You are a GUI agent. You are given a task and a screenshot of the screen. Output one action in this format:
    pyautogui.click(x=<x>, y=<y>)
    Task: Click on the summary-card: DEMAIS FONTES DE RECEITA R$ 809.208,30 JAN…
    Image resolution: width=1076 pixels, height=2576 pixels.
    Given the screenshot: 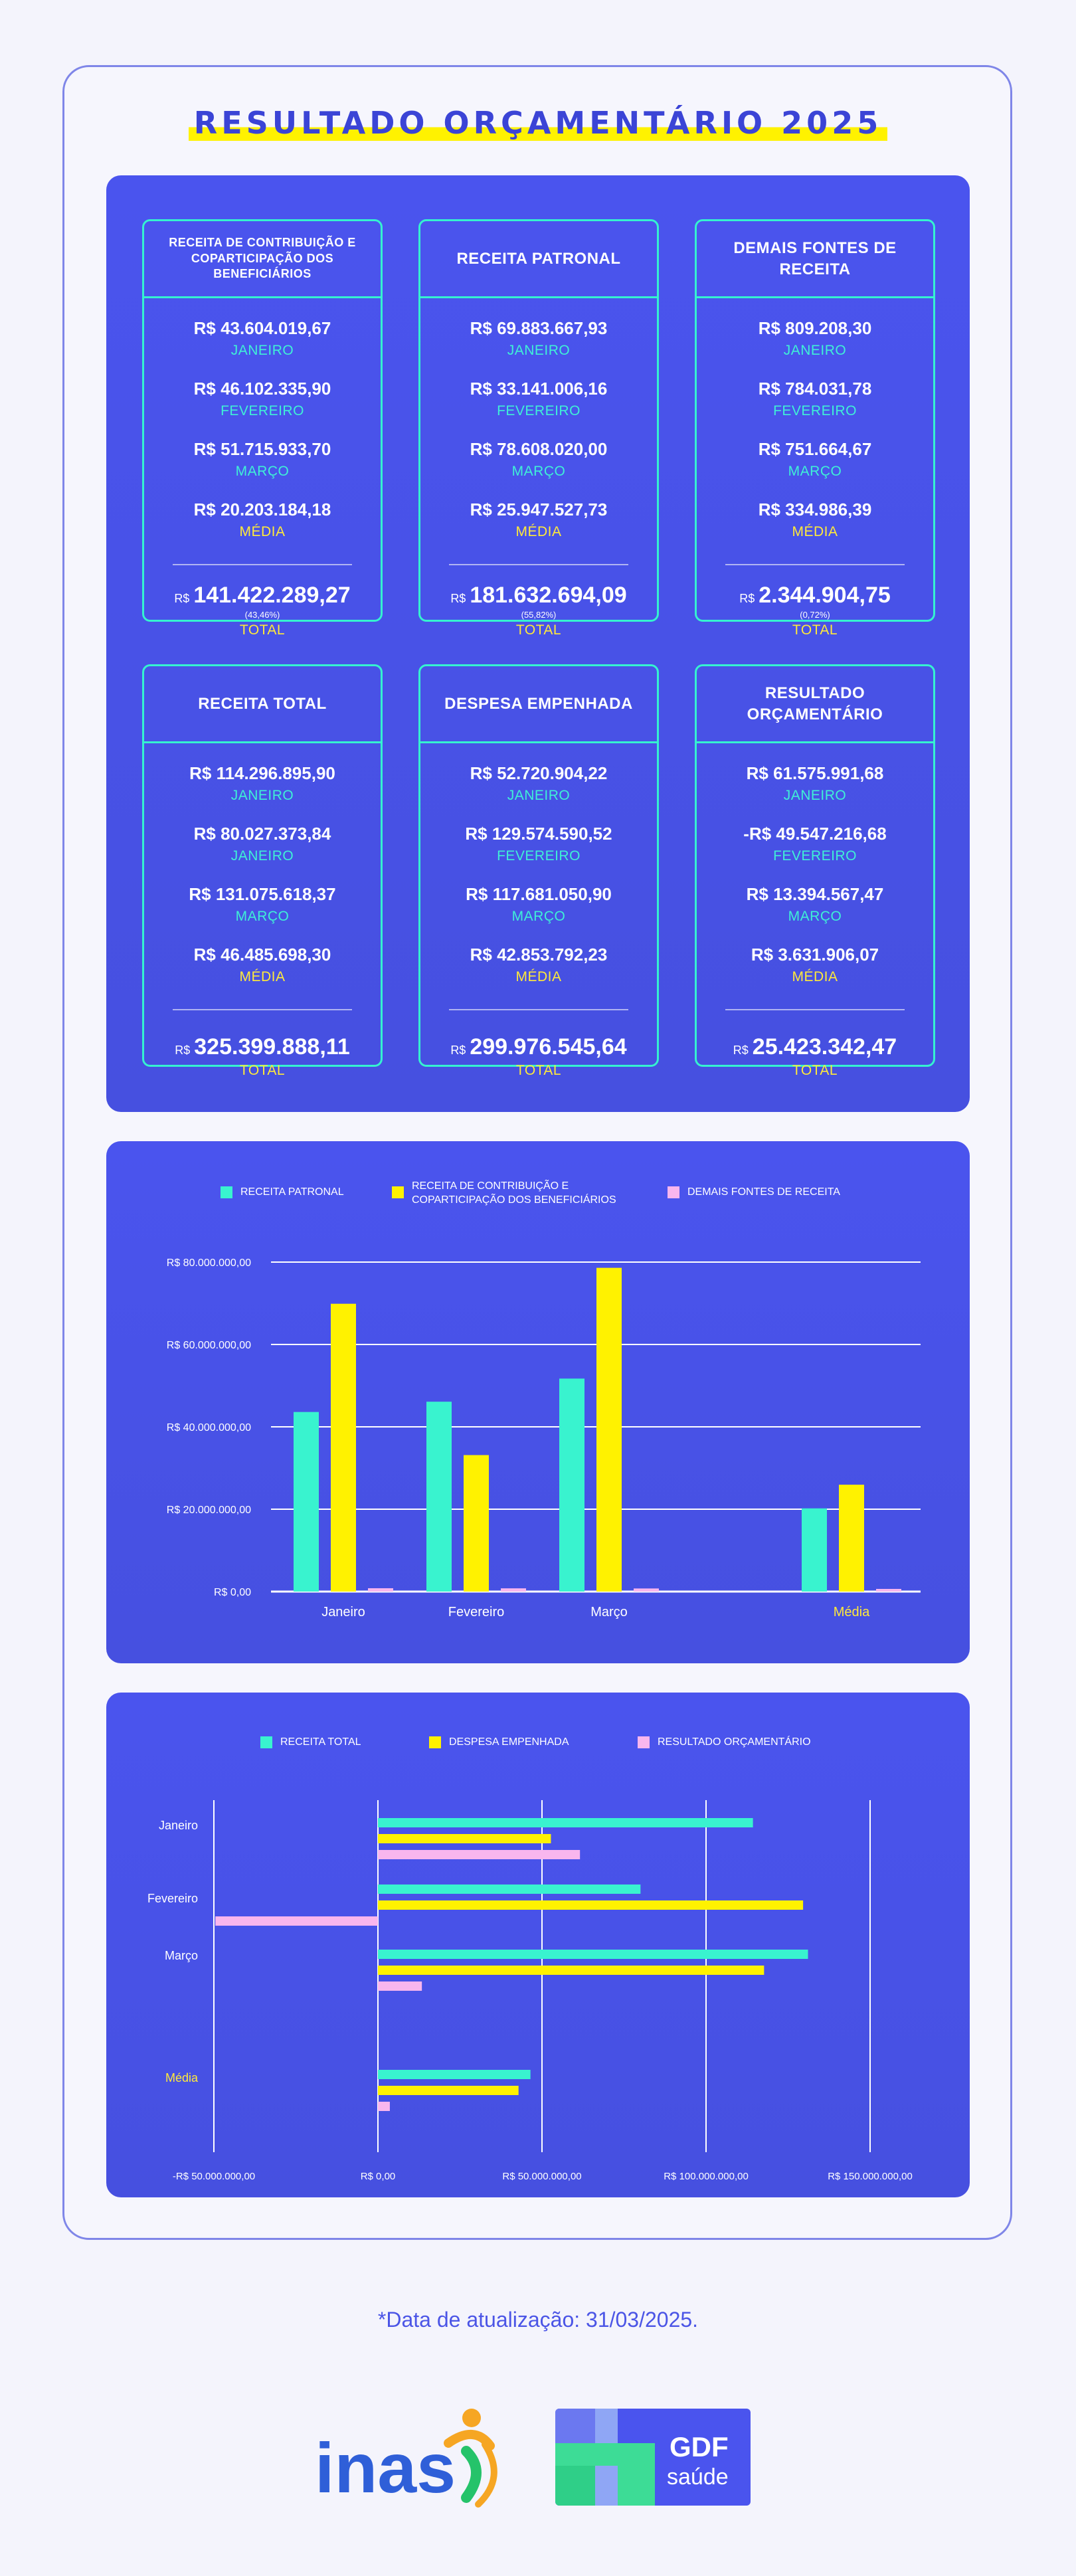 What is the action you would take?
    pyautogui.click(x=815, y=428)
    